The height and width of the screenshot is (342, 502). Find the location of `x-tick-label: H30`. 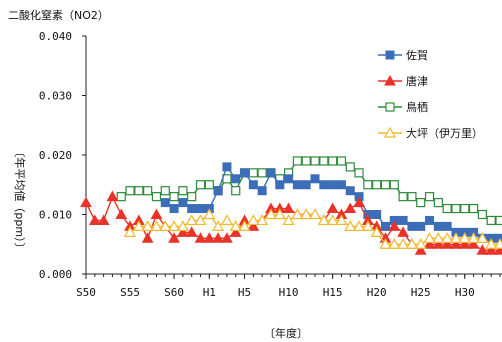

x-tick-label: H30 is located at coordinates (465, 292).